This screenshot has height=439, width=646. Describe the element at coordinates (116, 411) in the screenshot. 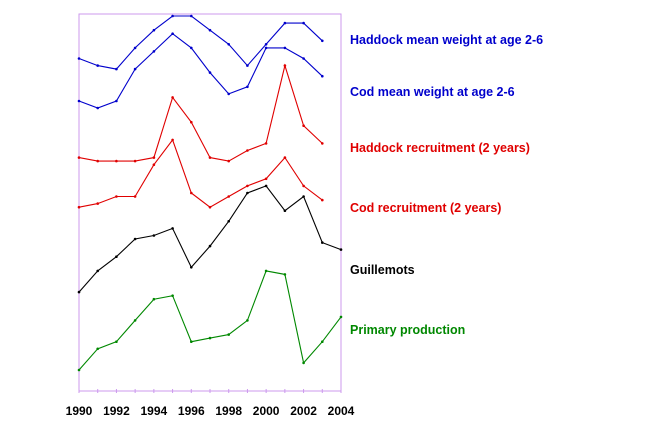

I see `x-tick-label-1: 1992` at that location.